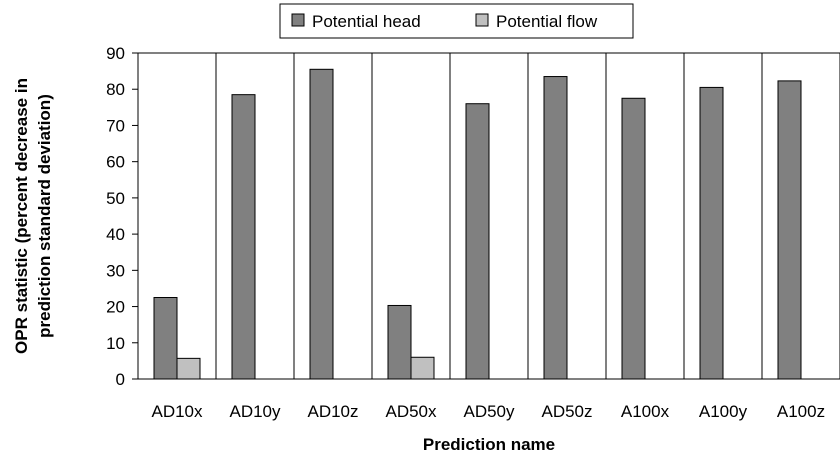  Describe the element at coordinates (115, 125) in the screenshot. I see `y-tick-label: 70` at that location.